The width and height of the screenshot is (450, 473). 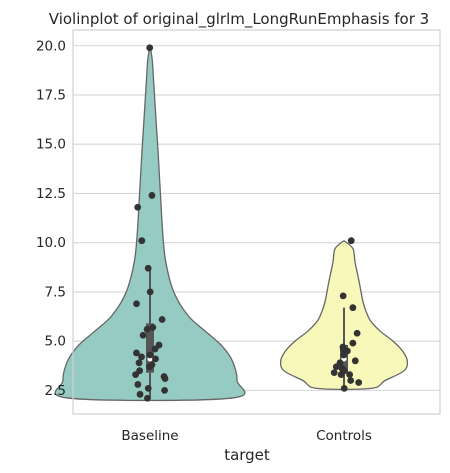 I want to click on y-tick-label: 2.5, so click(x=55, y=391).